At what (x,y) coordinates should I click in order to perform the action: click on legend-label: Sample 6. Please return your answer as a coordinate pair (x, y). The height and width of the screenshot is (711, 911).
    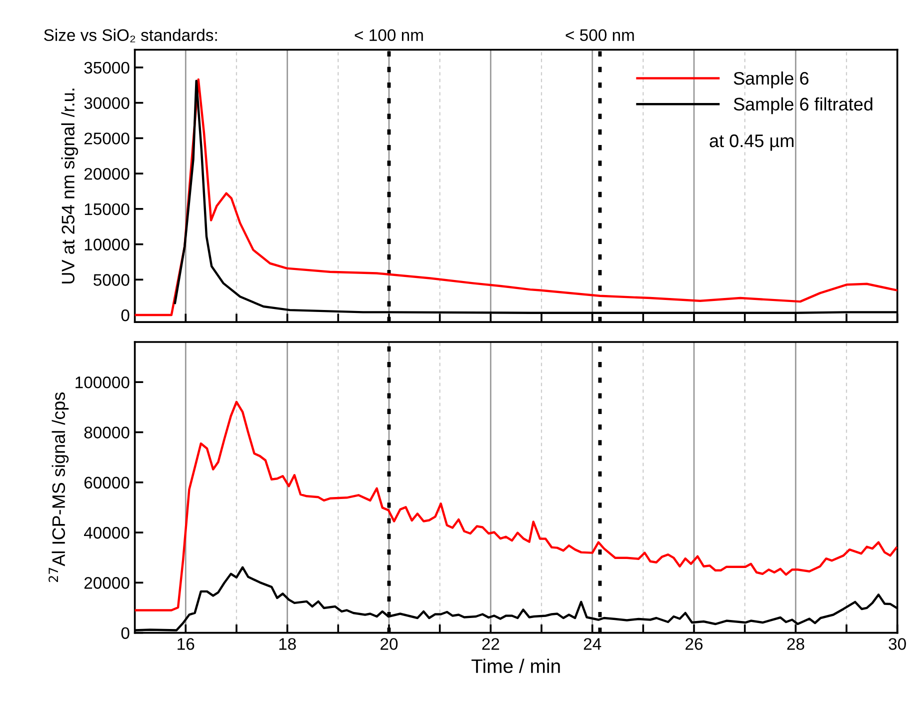
    Looking at the image, I should click on (771, 79).